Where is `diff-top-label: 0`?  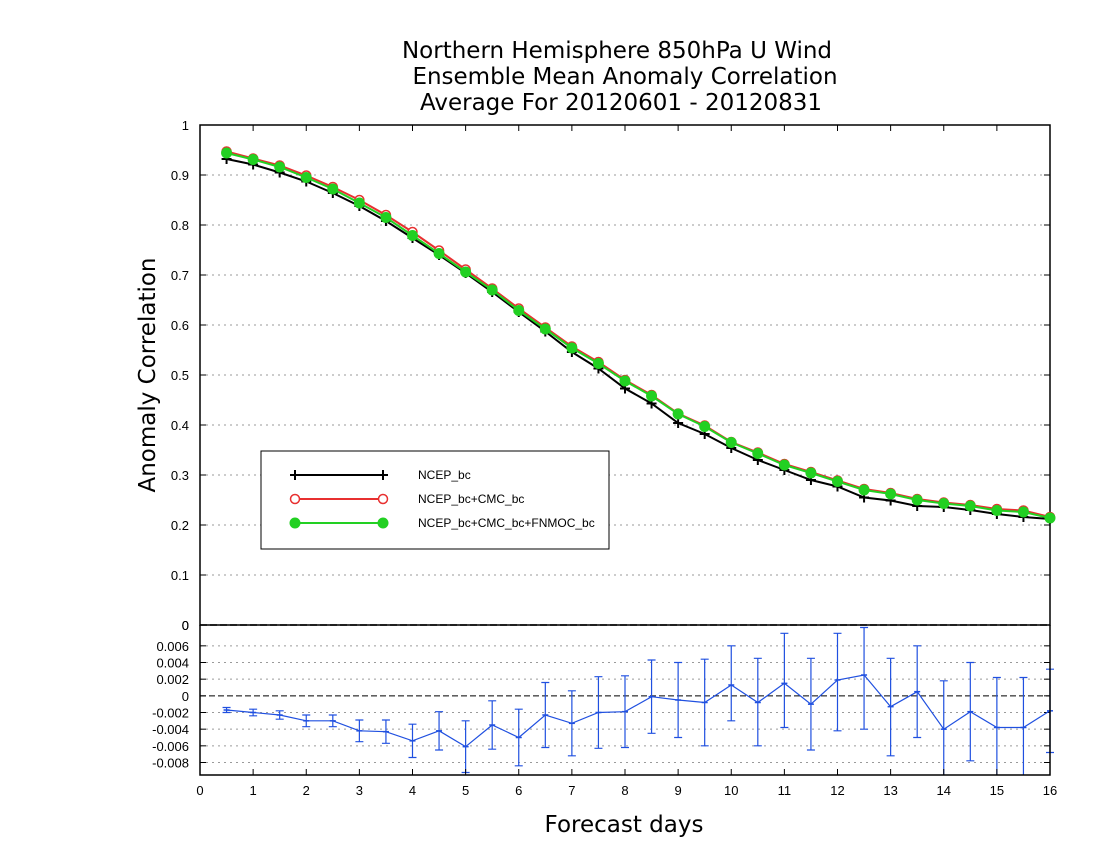
diff-top-label: 0 is located at coordinates (185, 625).